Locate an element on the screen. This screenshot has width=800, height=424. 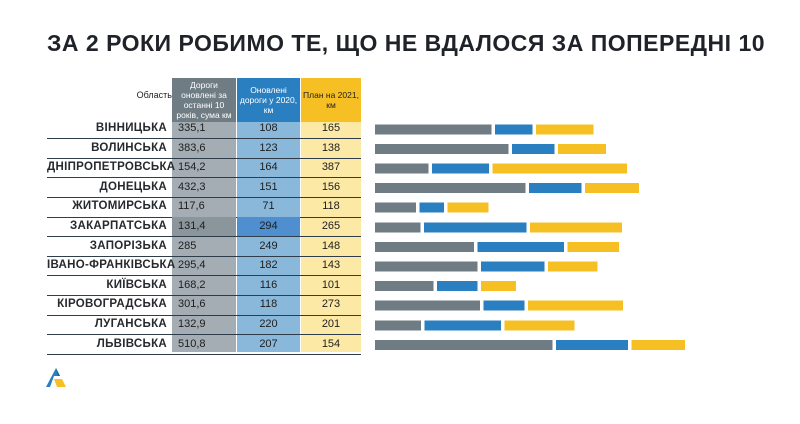
cell-updated-2020-km: 207 is located at coordinates (268, 343).